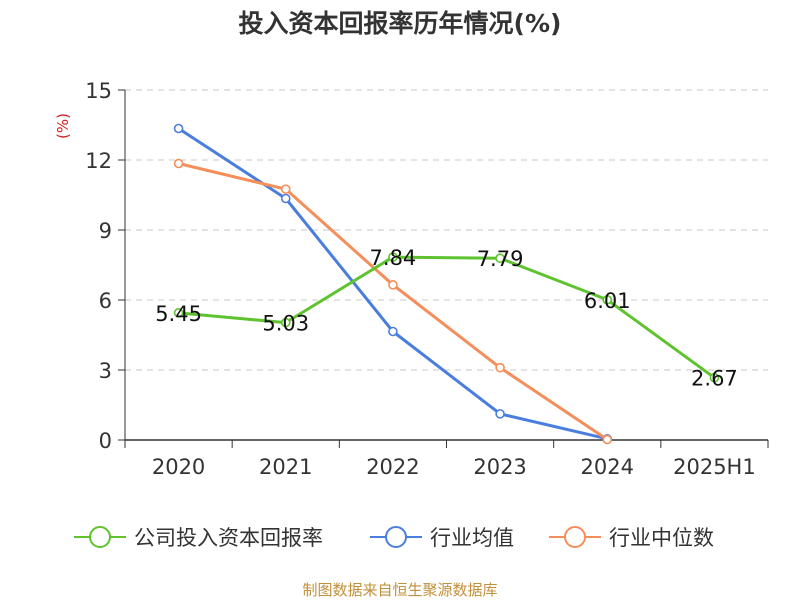 Image resolution: width=800 pixels, height=600 pixels. I want to click on data-label: 7.79, so click(500, 259).